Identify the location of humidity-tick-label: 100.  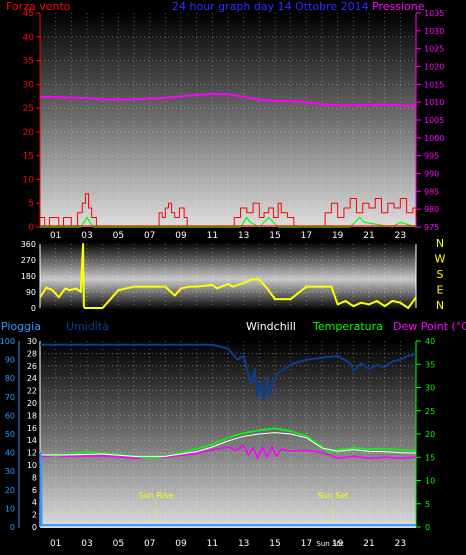
(7, 341).